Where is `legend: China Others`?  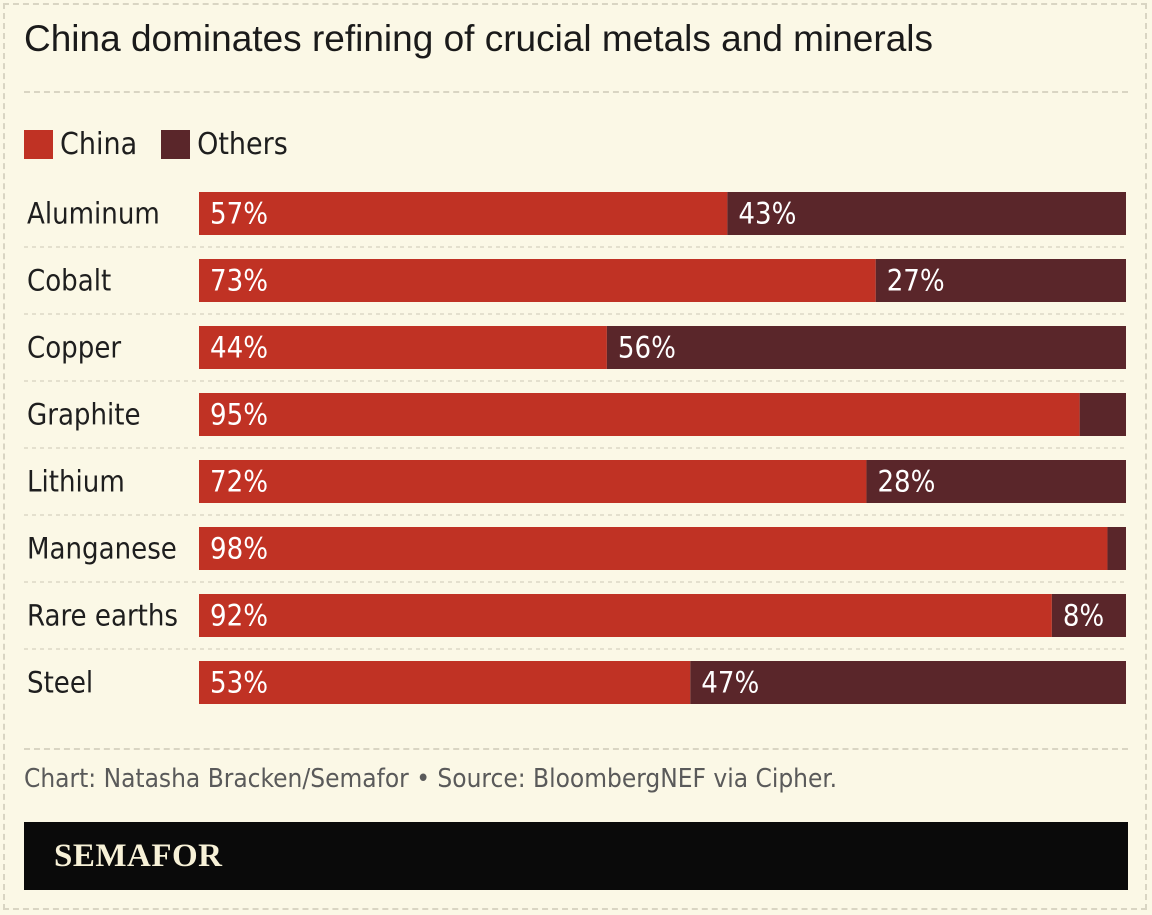
legend: China Others is located at coordinates (168, 144).